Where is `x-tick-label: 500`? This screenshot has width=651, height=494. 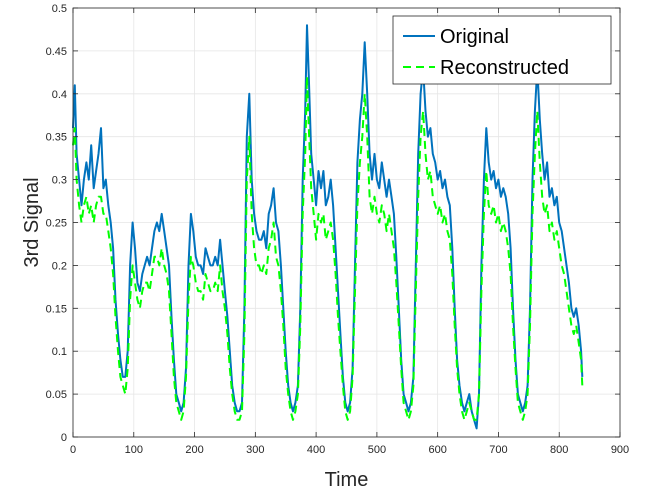
x-tick-label: 500 is located at coordinates (377, 450).